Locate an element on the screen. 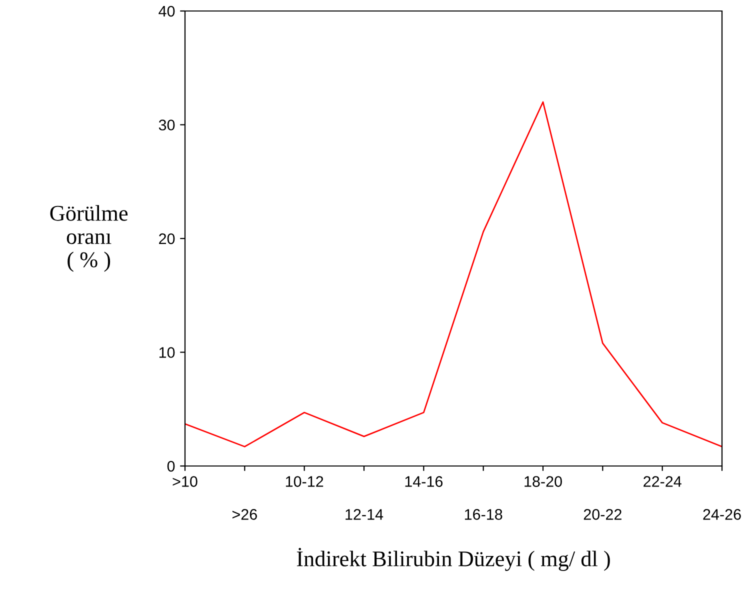 The width and height of the screenshot is (749, 596). y-tick-label: 40 is located at coordinates (166, 11).